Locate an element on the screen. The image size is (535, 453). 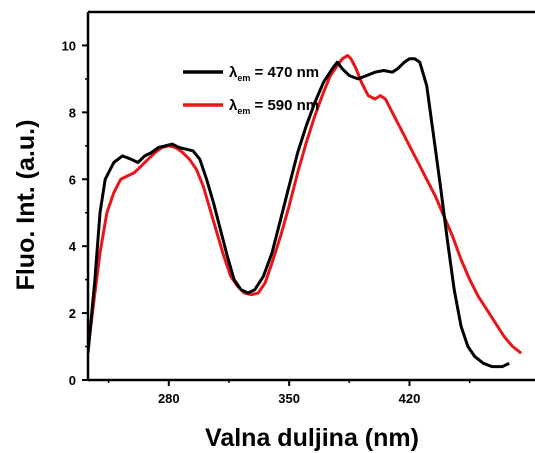
x-tick-label: 350 is located at coordinates (289, 398).